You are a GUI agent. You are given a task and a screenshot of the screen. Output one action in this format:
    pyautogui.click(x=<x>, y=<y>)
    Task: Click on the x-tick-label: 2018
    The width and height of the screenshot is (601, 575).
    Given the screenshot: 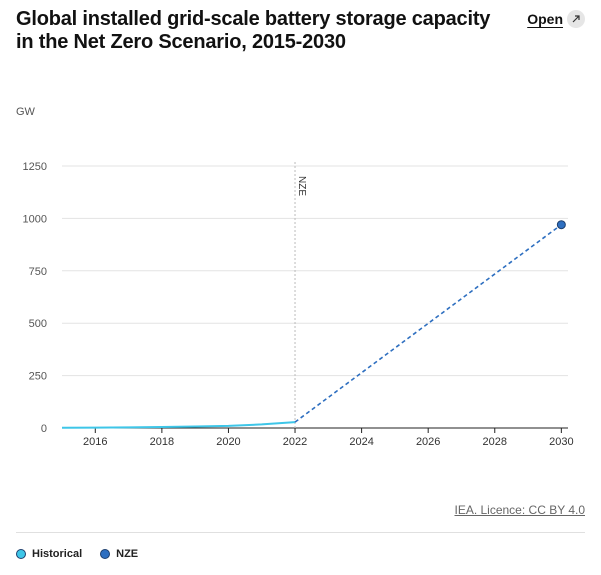 What is the action you would take?
    pyautogui.click(x=162, y=442)
    